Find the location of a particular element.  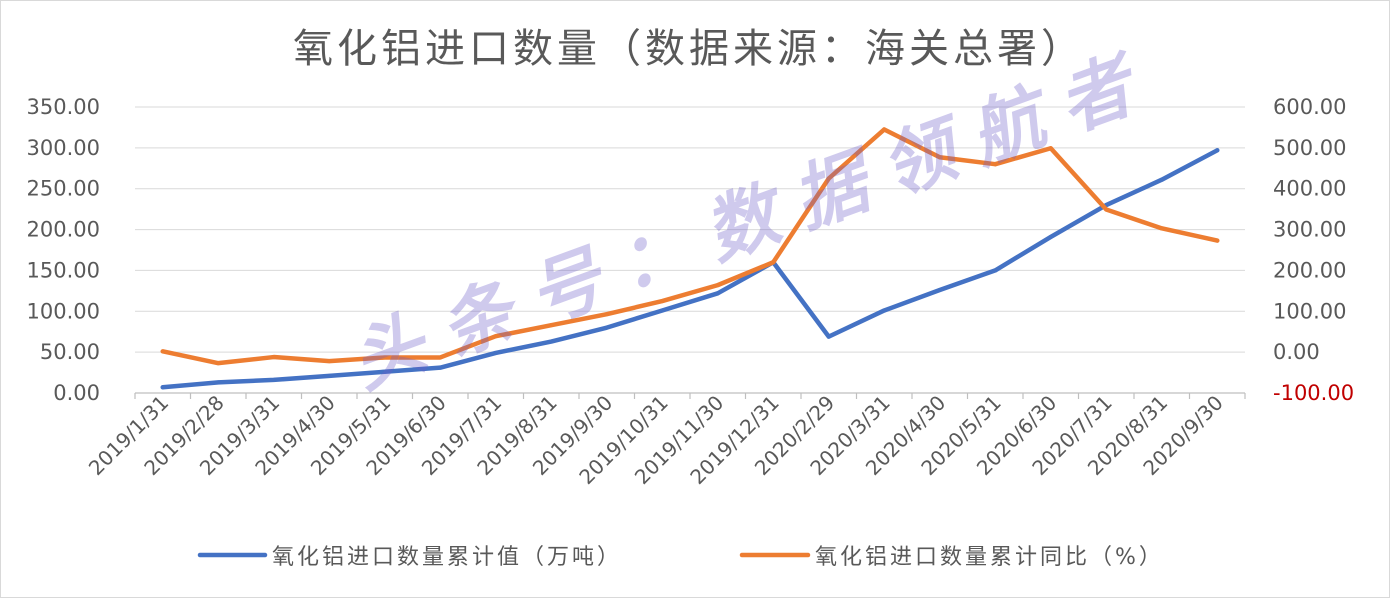

legend: 氧化铝进口数量累计值（万吨） 氧化铝进口数量累计同比（%） is located at coordinates (680, 557).